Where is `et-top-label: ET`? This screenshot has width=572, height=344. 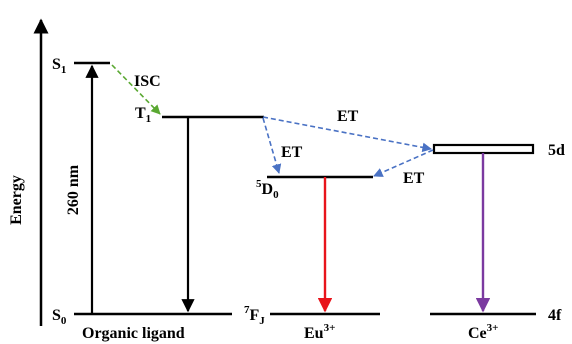
et-top-label: ET is located at coordinates (348, 116).